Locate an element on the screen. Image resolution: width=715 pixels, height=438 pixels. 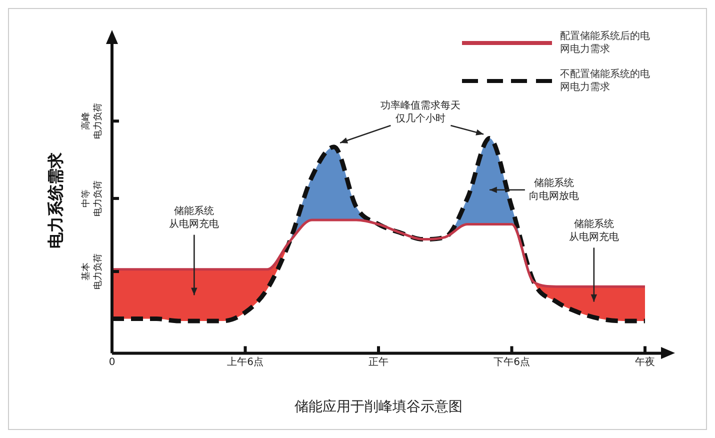
x-tick-label: 午夜 is located at coordinates (645, 362).